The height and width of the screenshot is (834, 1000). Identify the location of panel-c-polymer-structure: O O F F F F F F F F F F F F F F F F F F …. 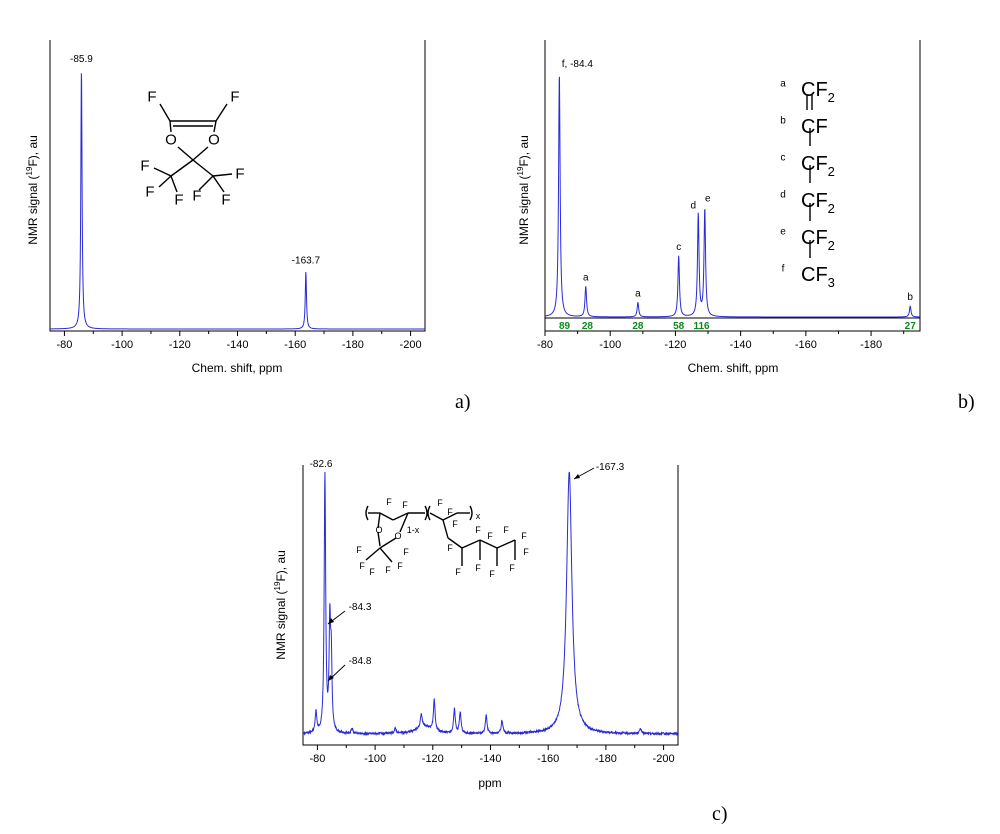
(442, 538).